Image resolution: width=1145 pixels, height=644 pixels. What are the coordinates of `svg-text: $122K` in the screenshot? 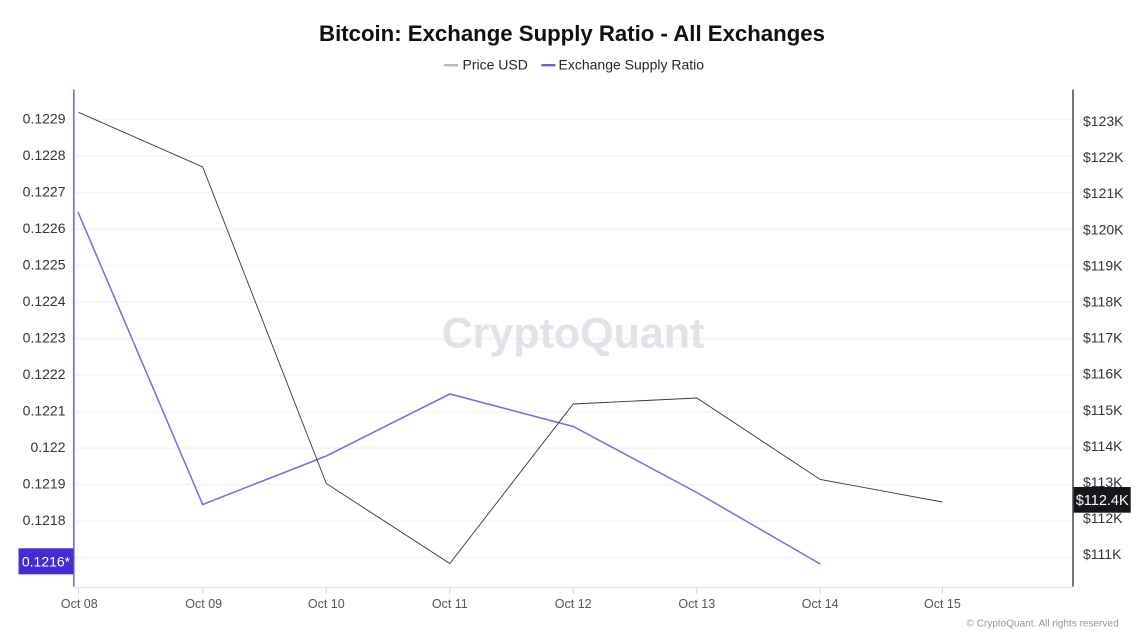 It's located at (1103, 157).